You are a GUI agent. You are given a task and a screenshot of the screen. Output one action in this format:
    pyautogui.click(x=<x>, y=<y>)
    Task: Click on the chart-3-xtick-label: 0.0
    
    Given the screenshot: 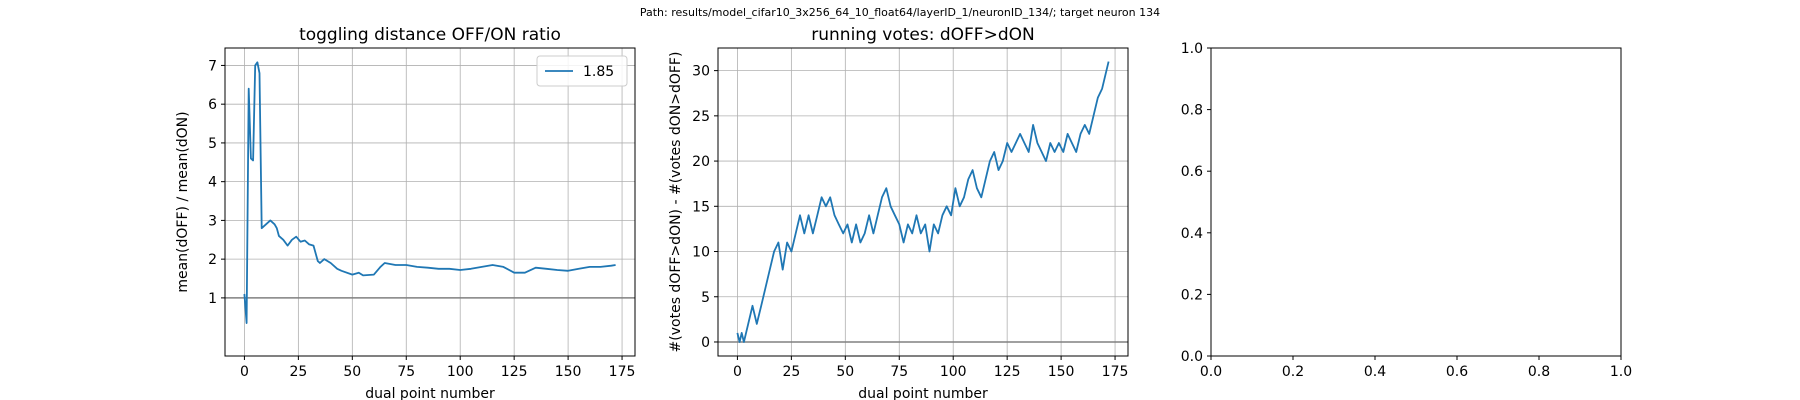 What is the action you would take?
    pyautogui.click(x=1211, y=372)
    